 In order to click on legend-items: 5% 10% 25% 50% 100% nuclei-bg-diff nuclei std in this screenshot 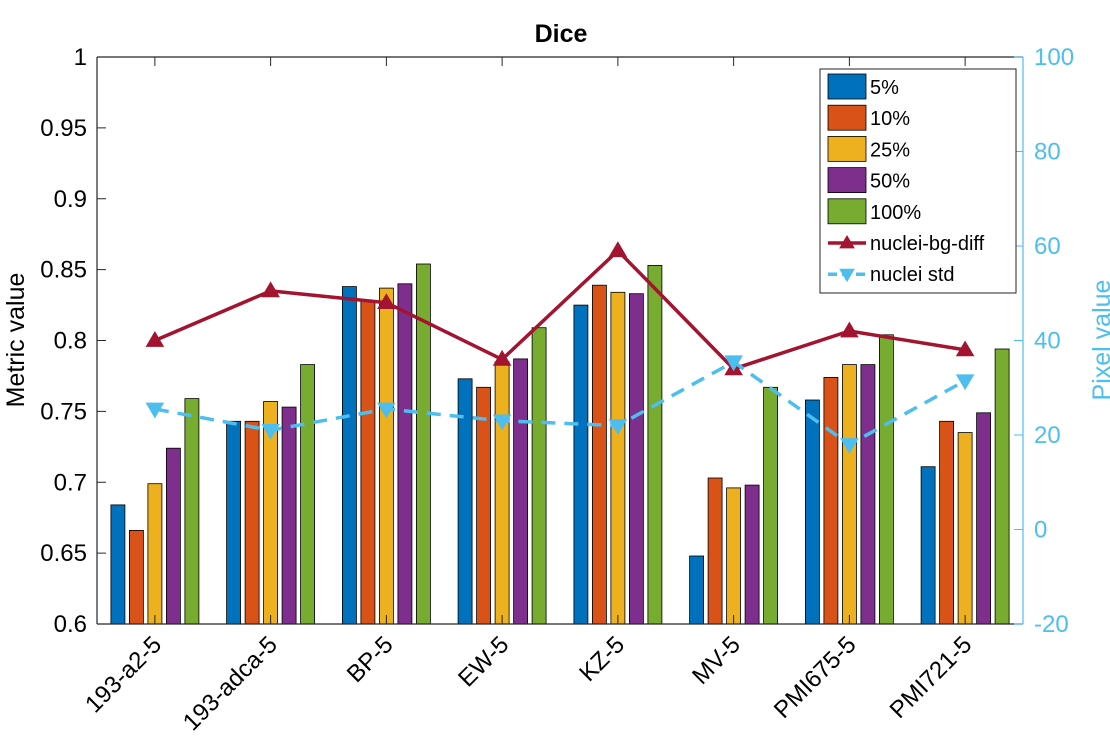, I will do `click(906, 179)`.